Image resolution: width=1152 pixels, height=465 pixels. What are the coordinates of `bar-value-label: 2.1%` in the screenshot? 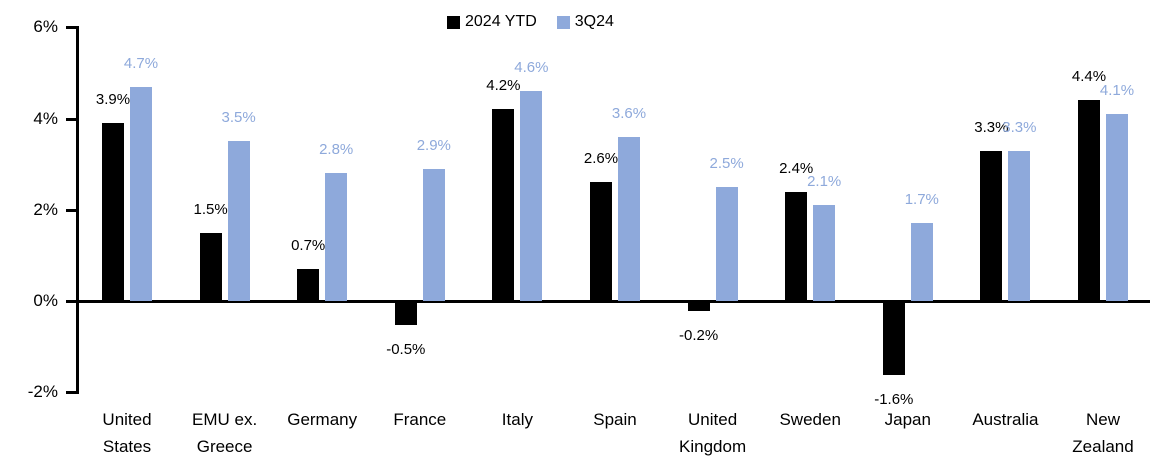 It's located at (824, 182).